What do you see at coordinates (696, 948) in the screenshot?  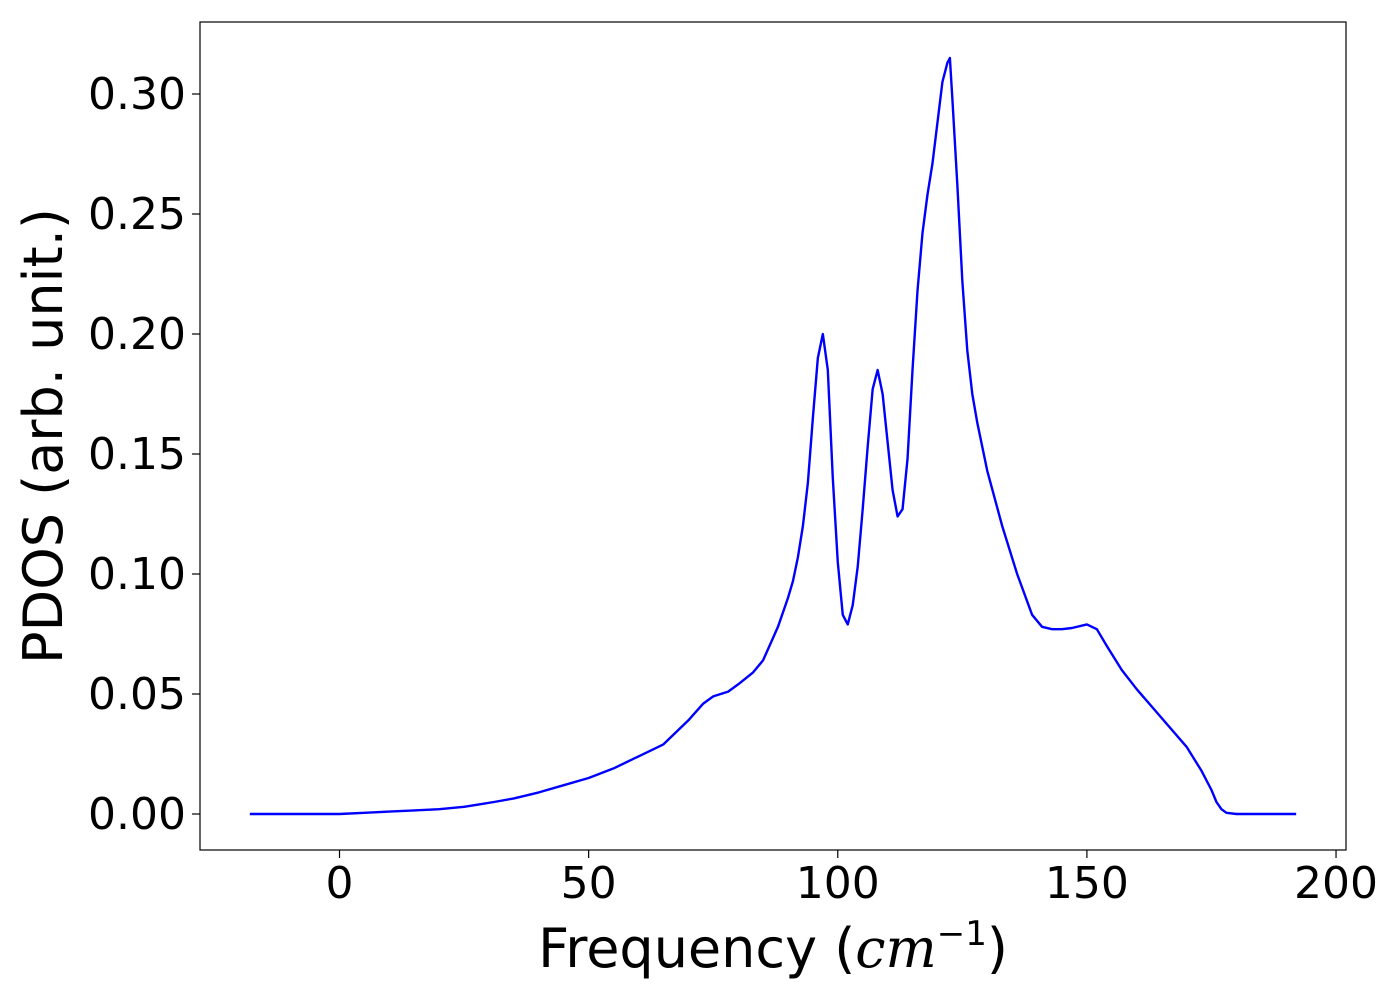 I see `x-axis-title-text: Frequency (` at bounding box center [696, 948].